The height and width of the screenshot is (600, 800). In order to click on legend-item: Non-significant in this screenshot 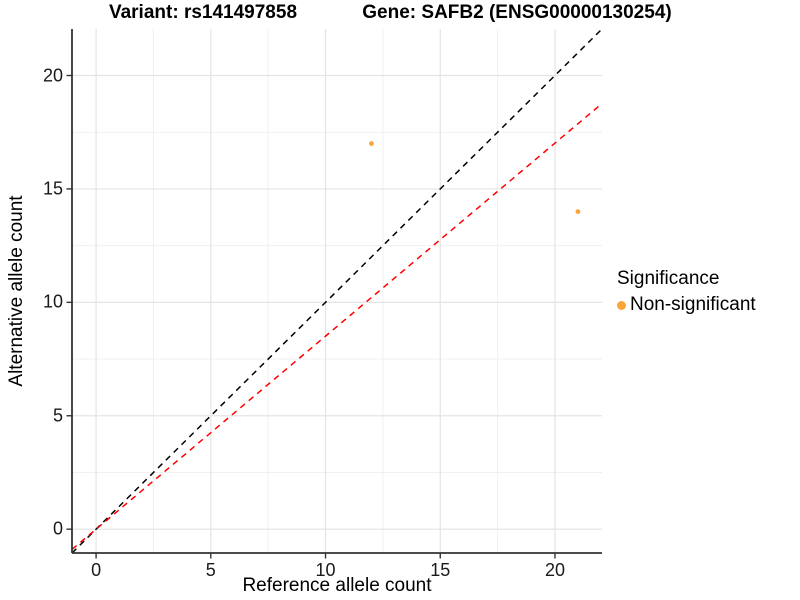, I will do `click(686, 305)`.